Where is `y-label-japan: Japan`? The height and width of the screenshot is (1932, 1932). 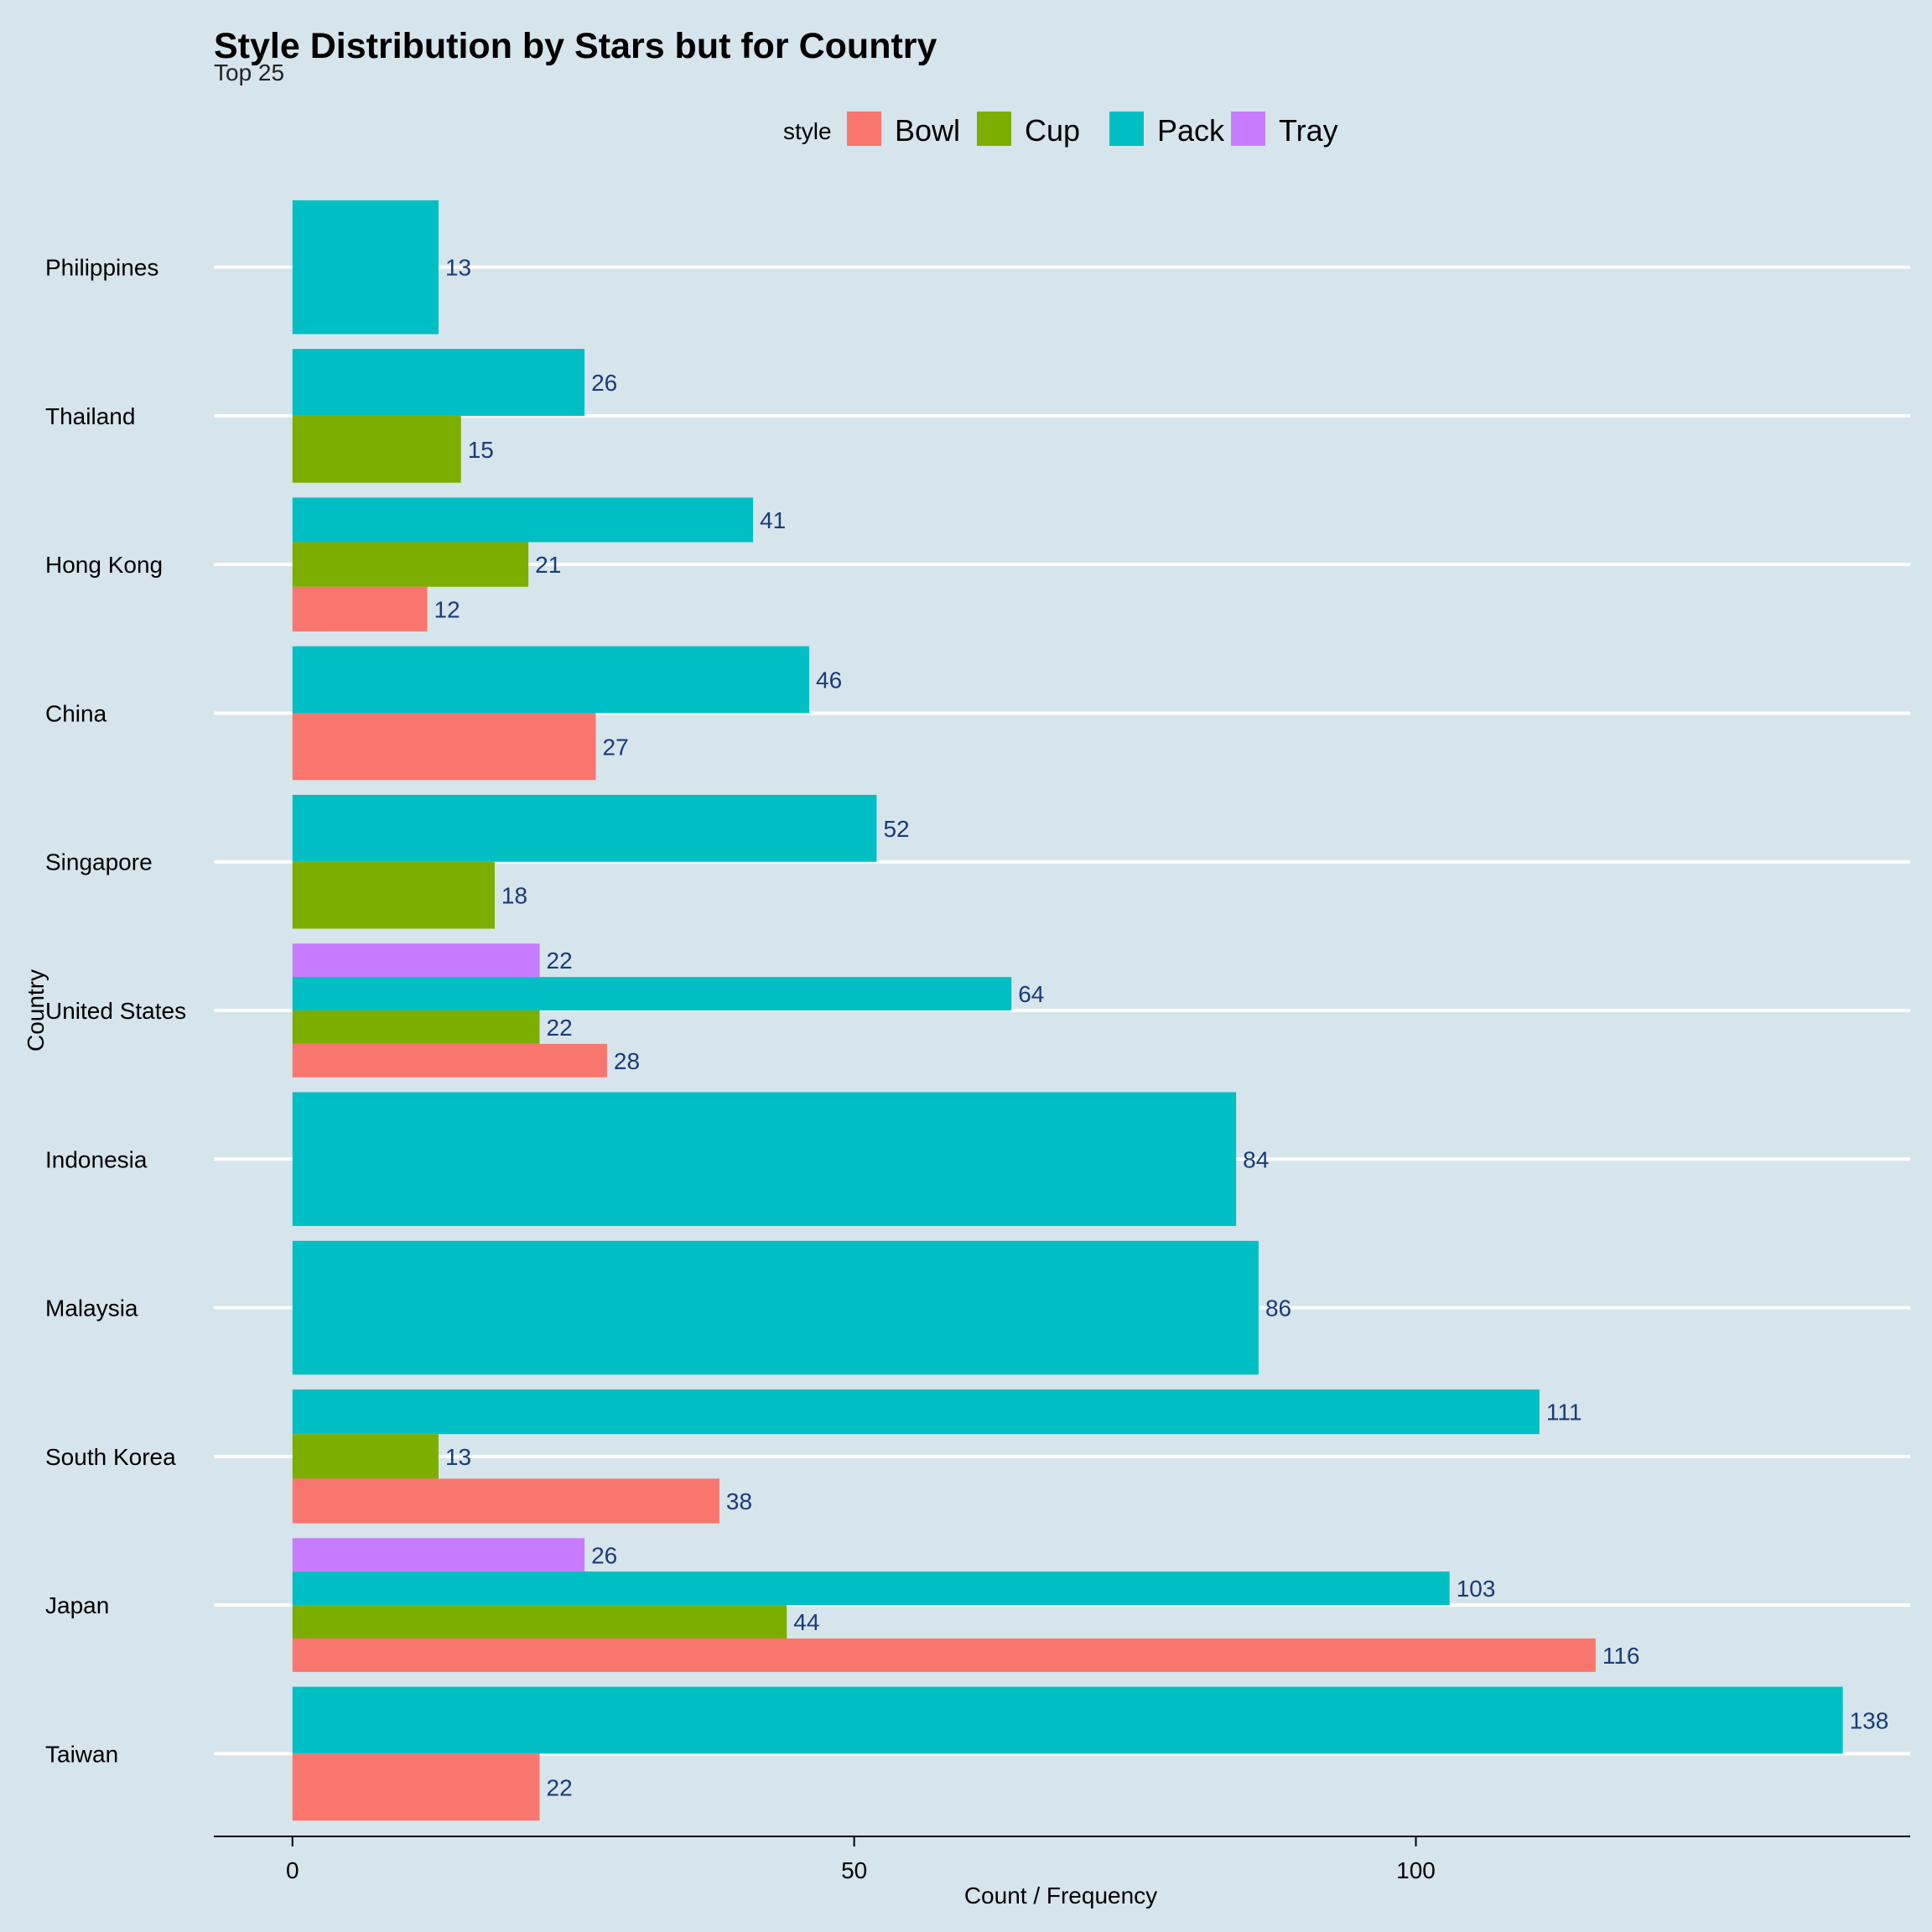
y-label-japan: Japan is located at coordinates (77, 1605).